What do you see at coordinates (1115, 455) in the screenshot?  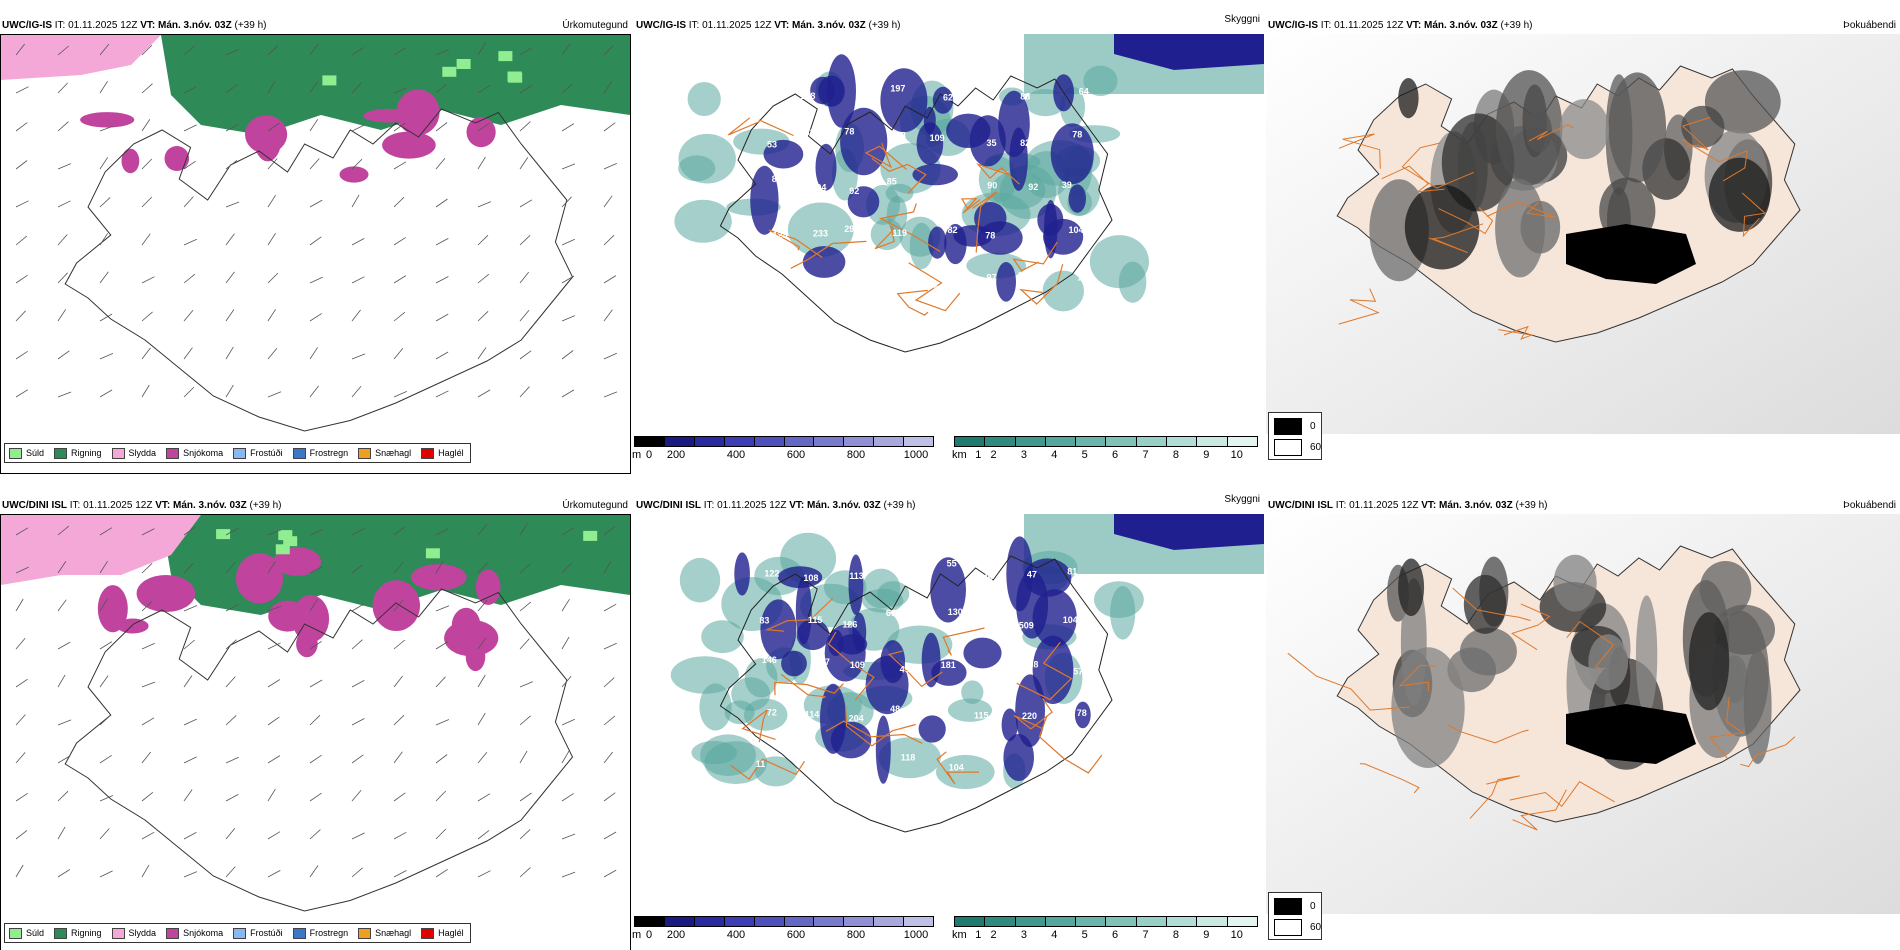 I see `colorbar-tick-label: 6` at bounding box center [1115, 455].